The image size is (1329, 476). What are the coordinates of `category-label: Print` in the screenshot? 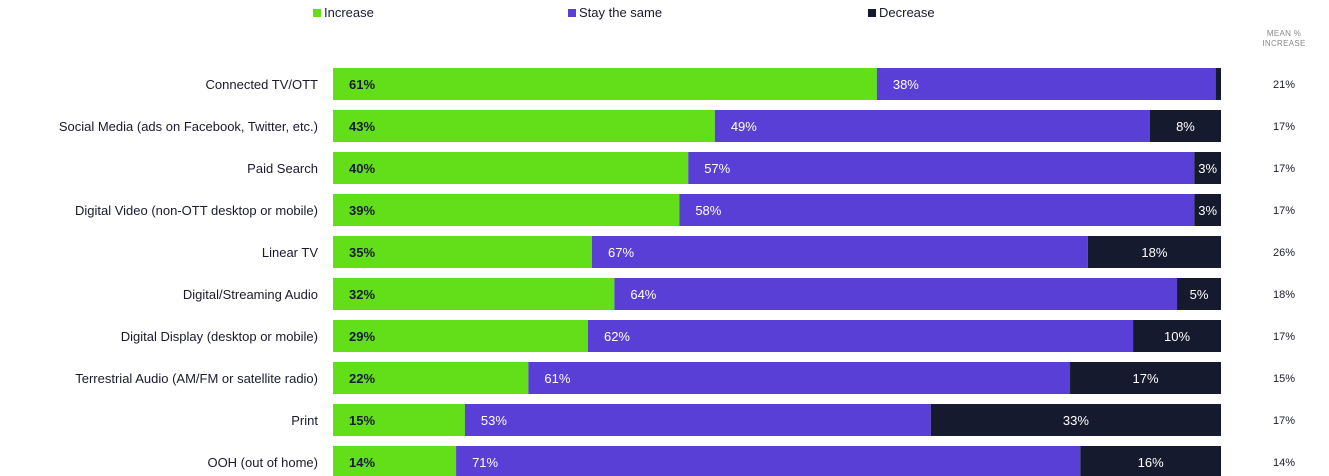 It's located at (304, 420).